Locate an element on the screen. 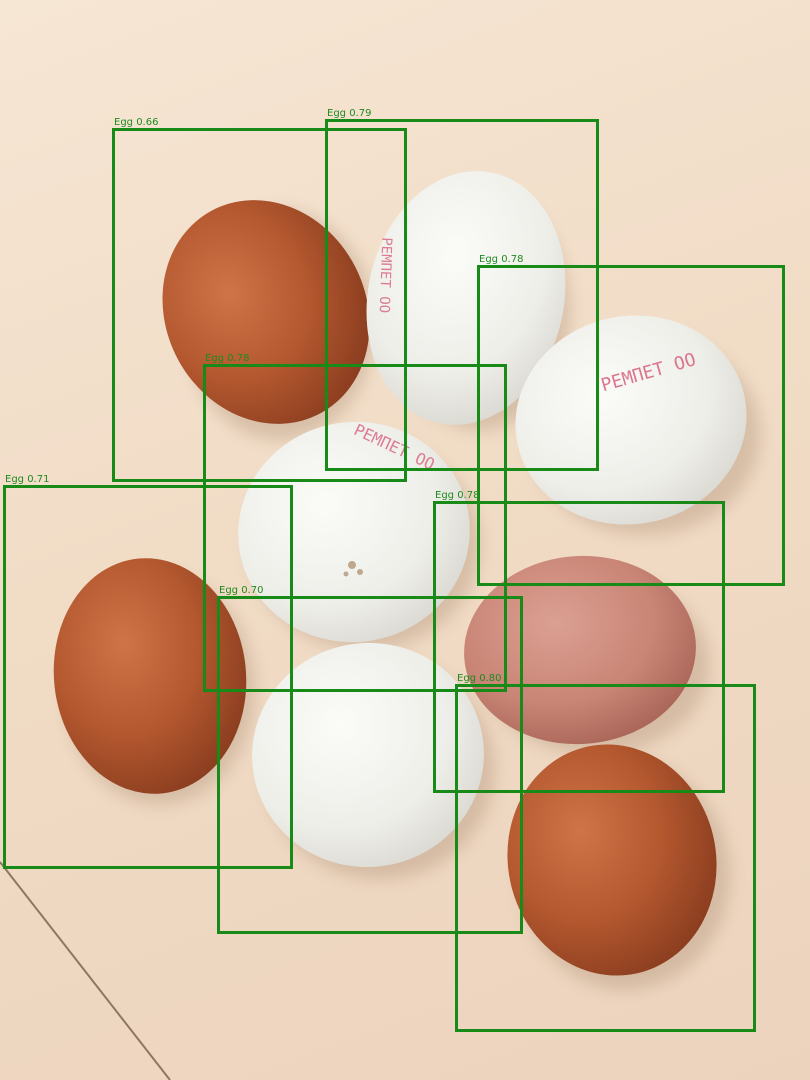  egg-white-top-center is located at coordinates (466, 298).